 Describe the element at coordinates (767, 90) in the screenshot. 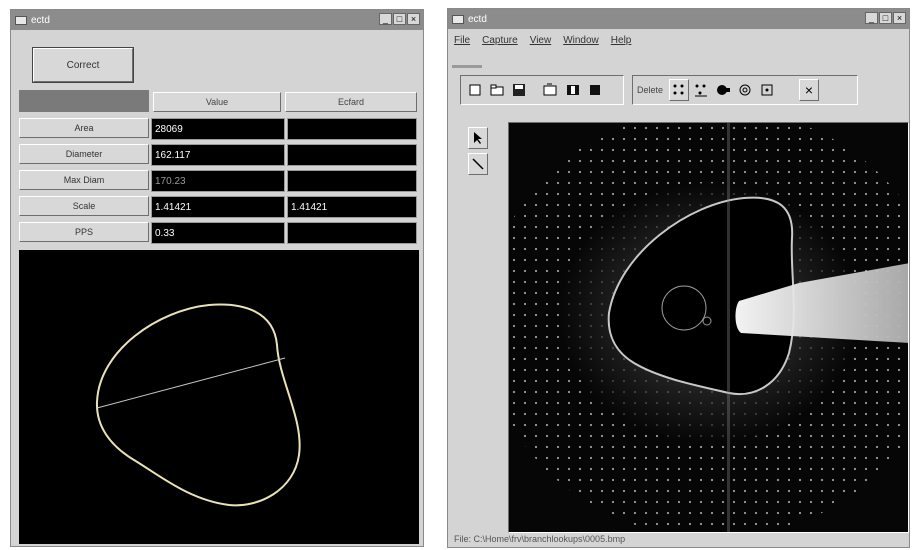

I see `box-tool-icon` at that location.